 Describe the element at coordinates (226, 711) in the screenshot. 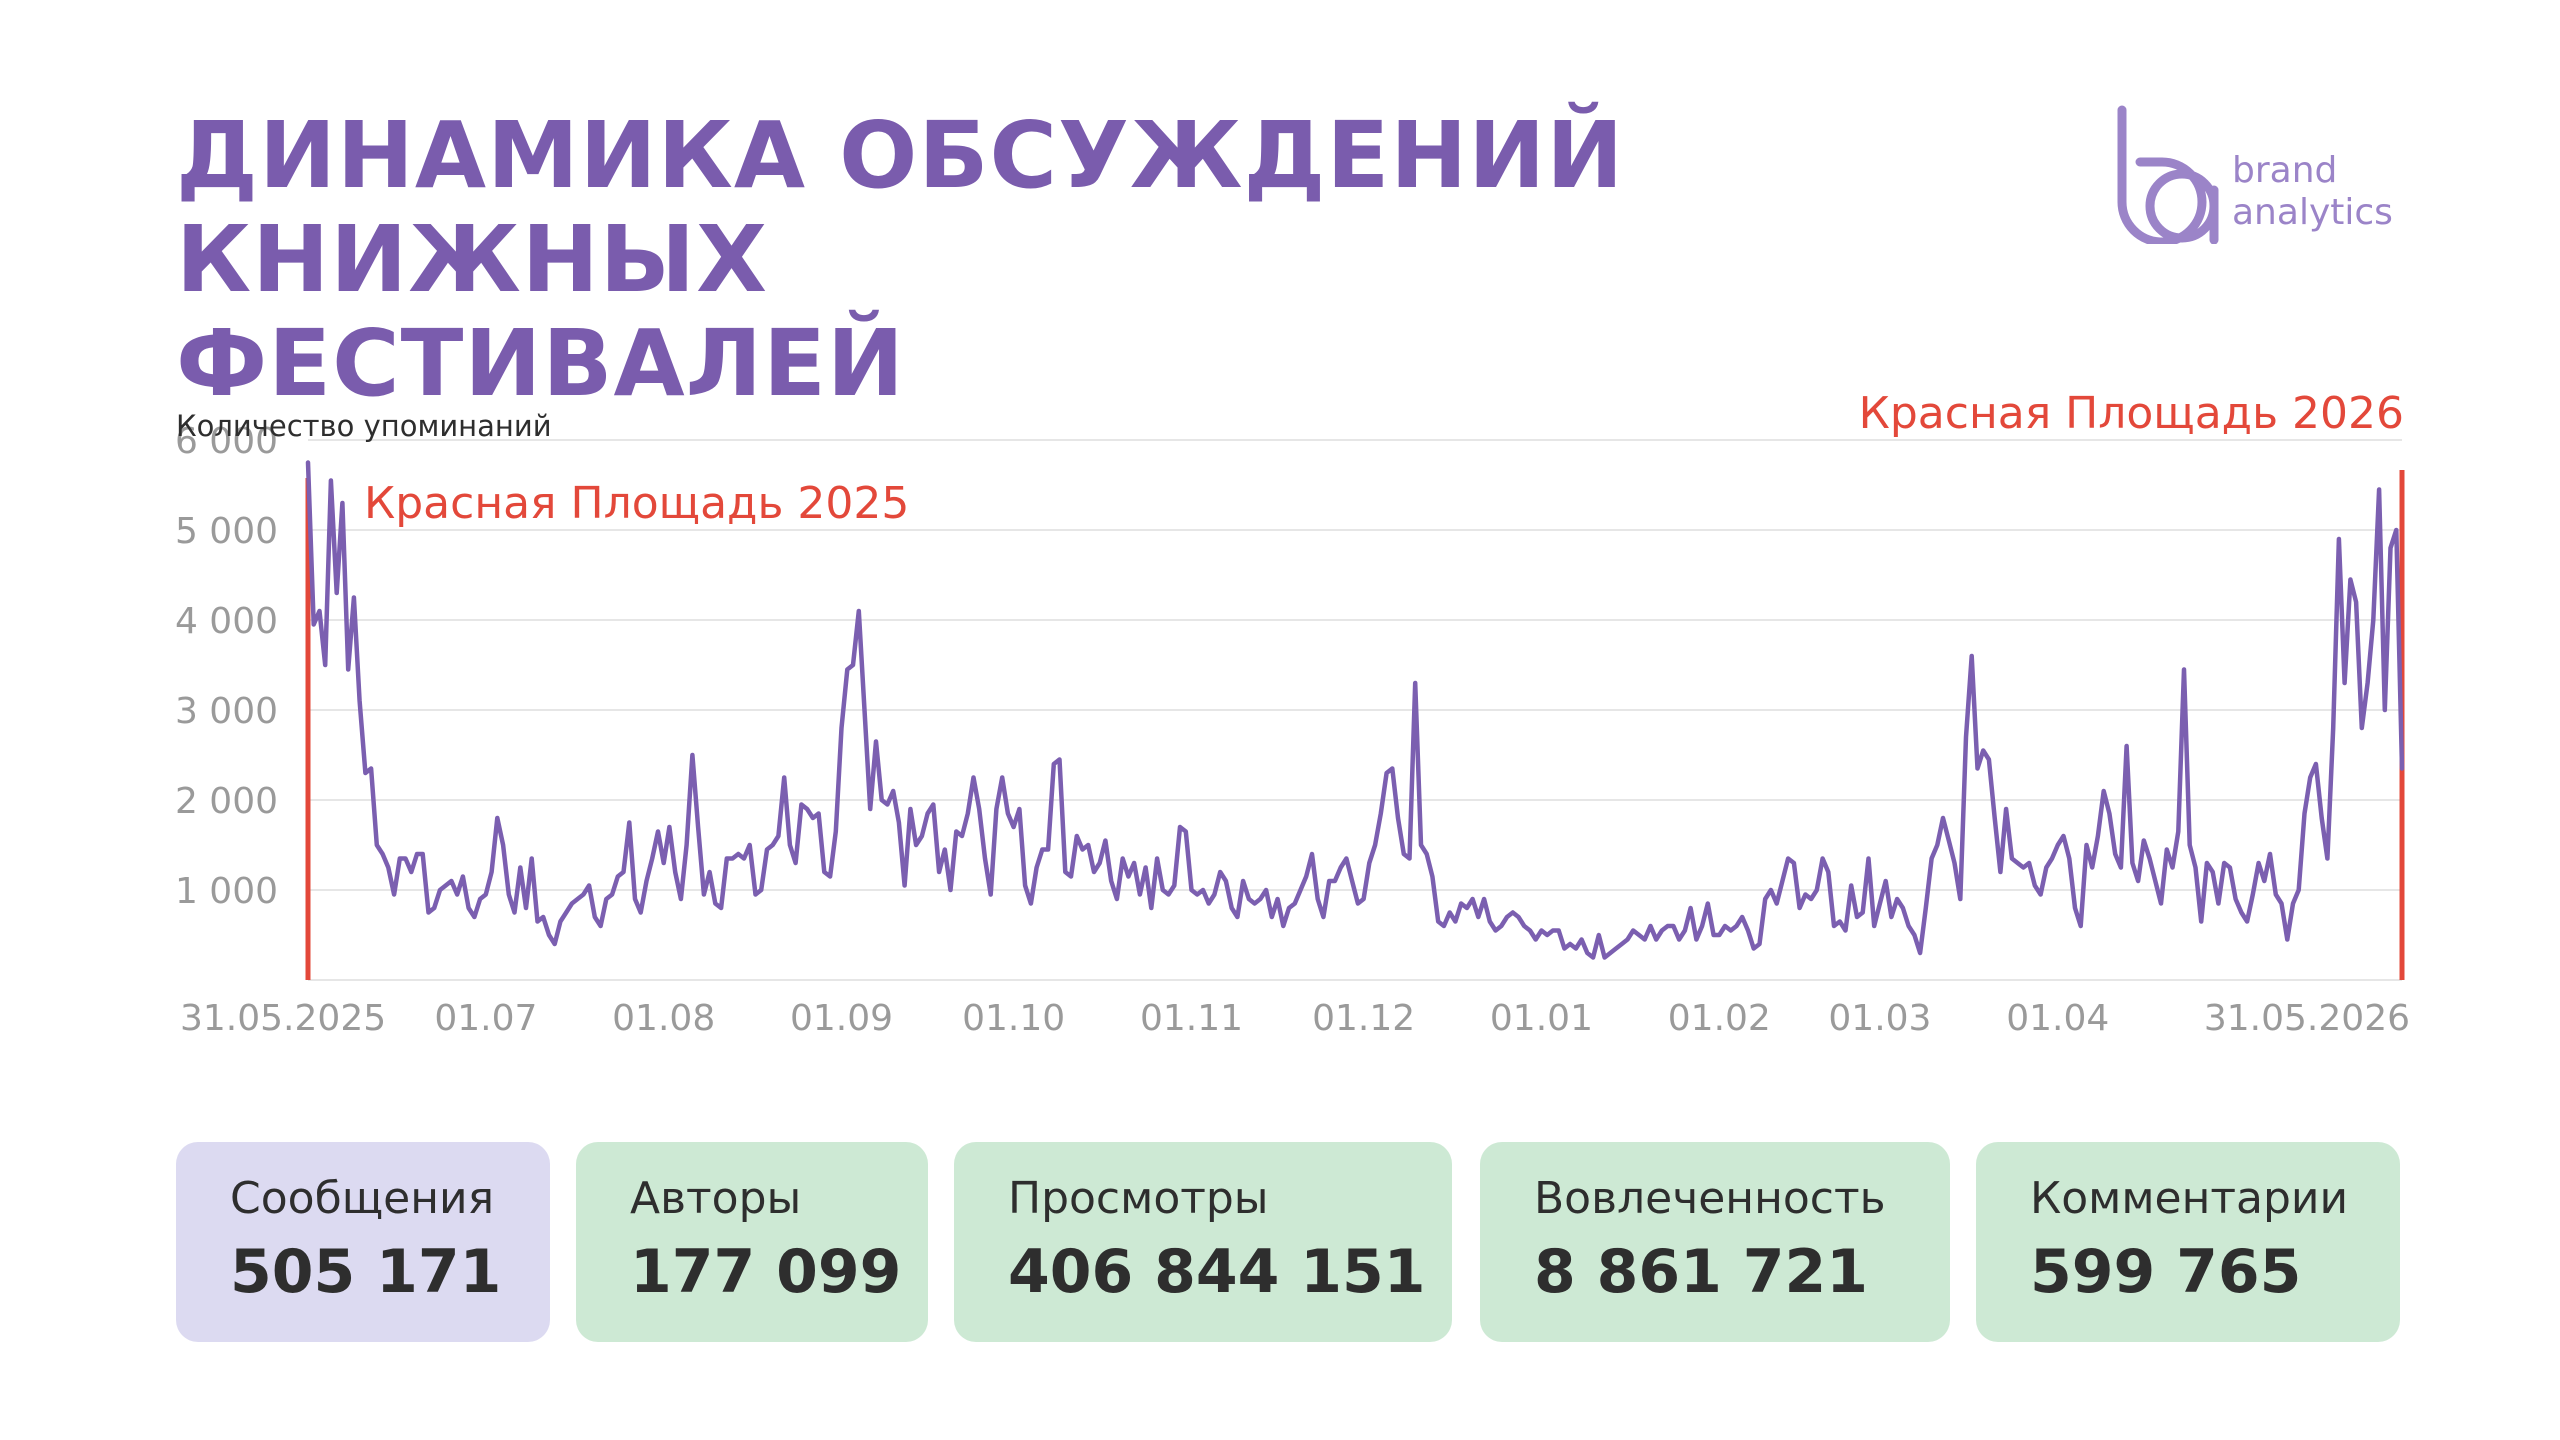

I see `y-tick-label: 3 000` at that location.